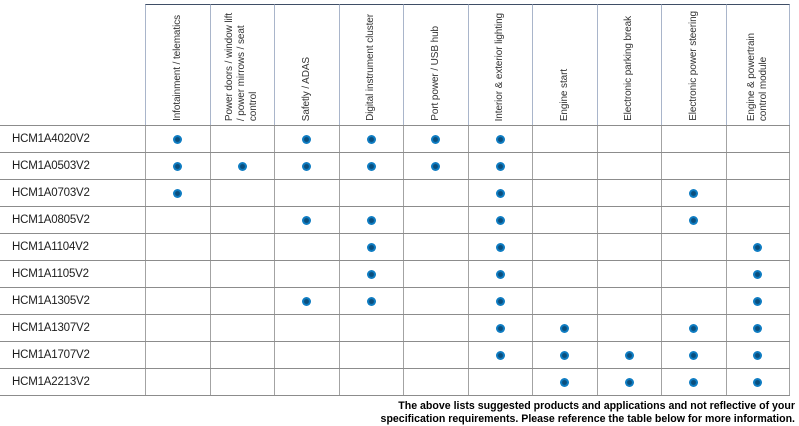  Describe the element at coordinates (177, 68) in the screenshot. I see `column-header-label: Infotainment / telematics` at that location.